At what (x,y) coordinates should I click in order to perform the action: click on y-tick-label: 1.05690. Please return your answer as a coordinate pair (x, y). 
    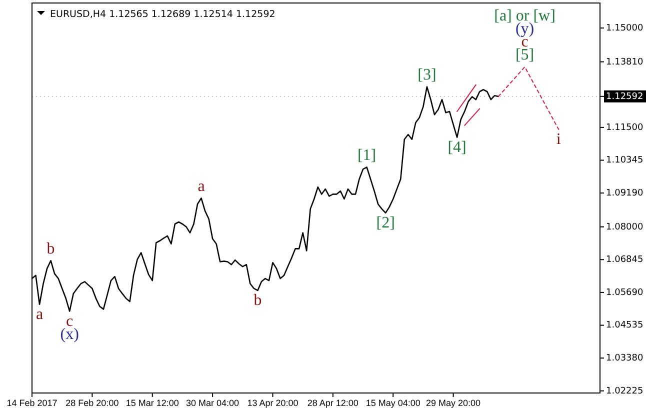
    Looking at the image, I should click on (625, 293).